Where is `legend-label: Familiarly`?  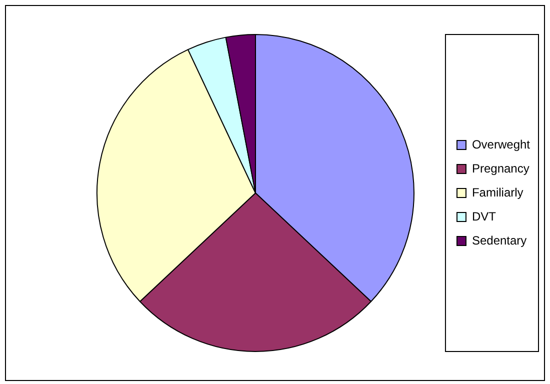
legend-label: Familiarly is located at coordinates (498, 192).